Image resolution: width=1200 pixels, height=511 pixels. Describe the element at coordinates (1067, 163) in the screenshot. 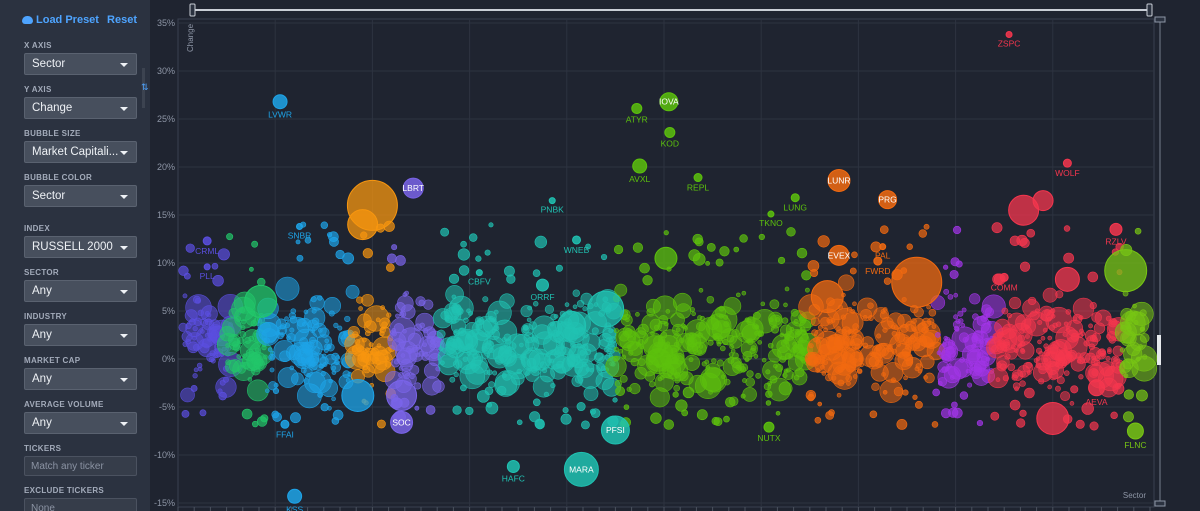

I see `bubble-wolf` at that location.